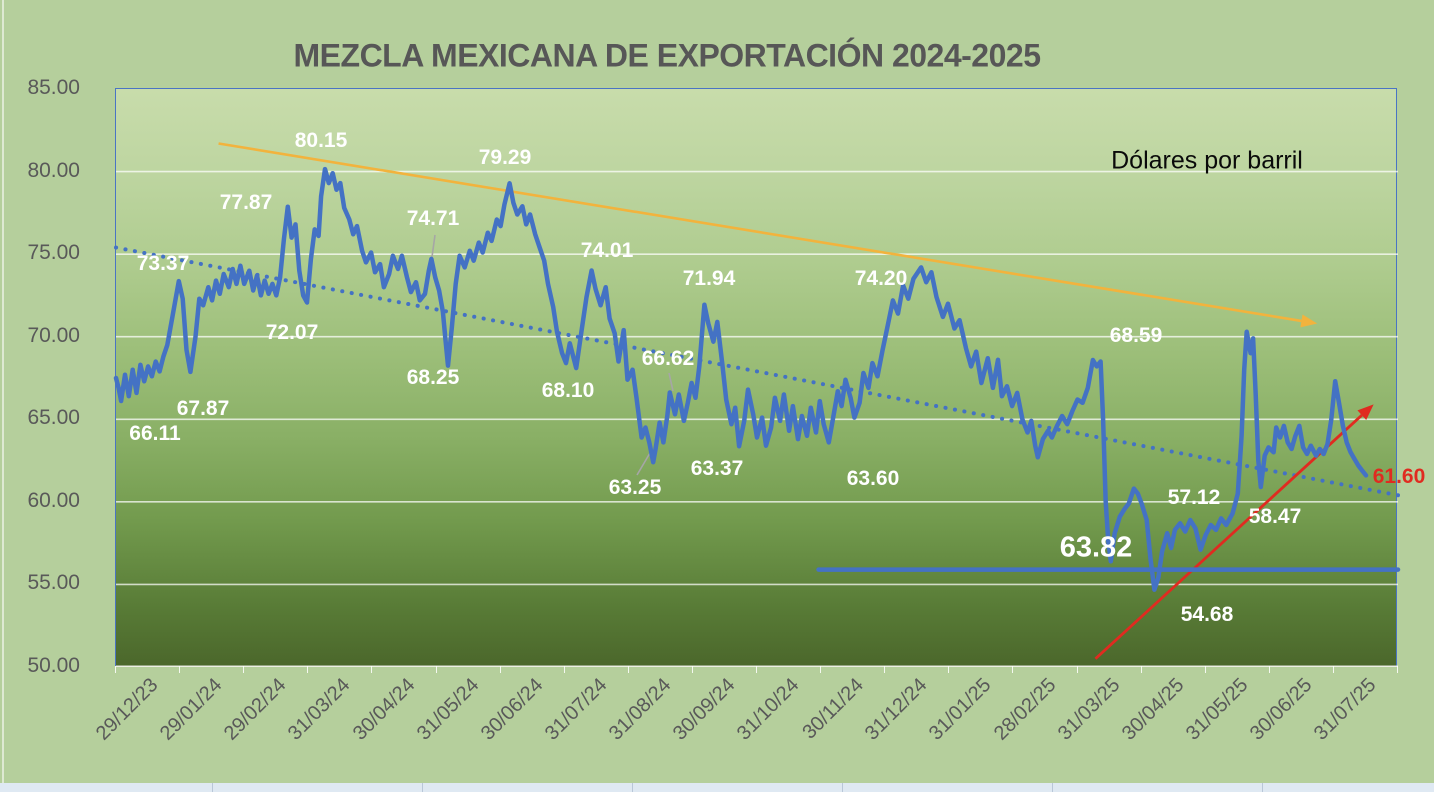 This screenshot has height=792, width=1434. Describe the element at coordinates (635, 487) in the screenshot. I see `data-label: 63.25` at that location.